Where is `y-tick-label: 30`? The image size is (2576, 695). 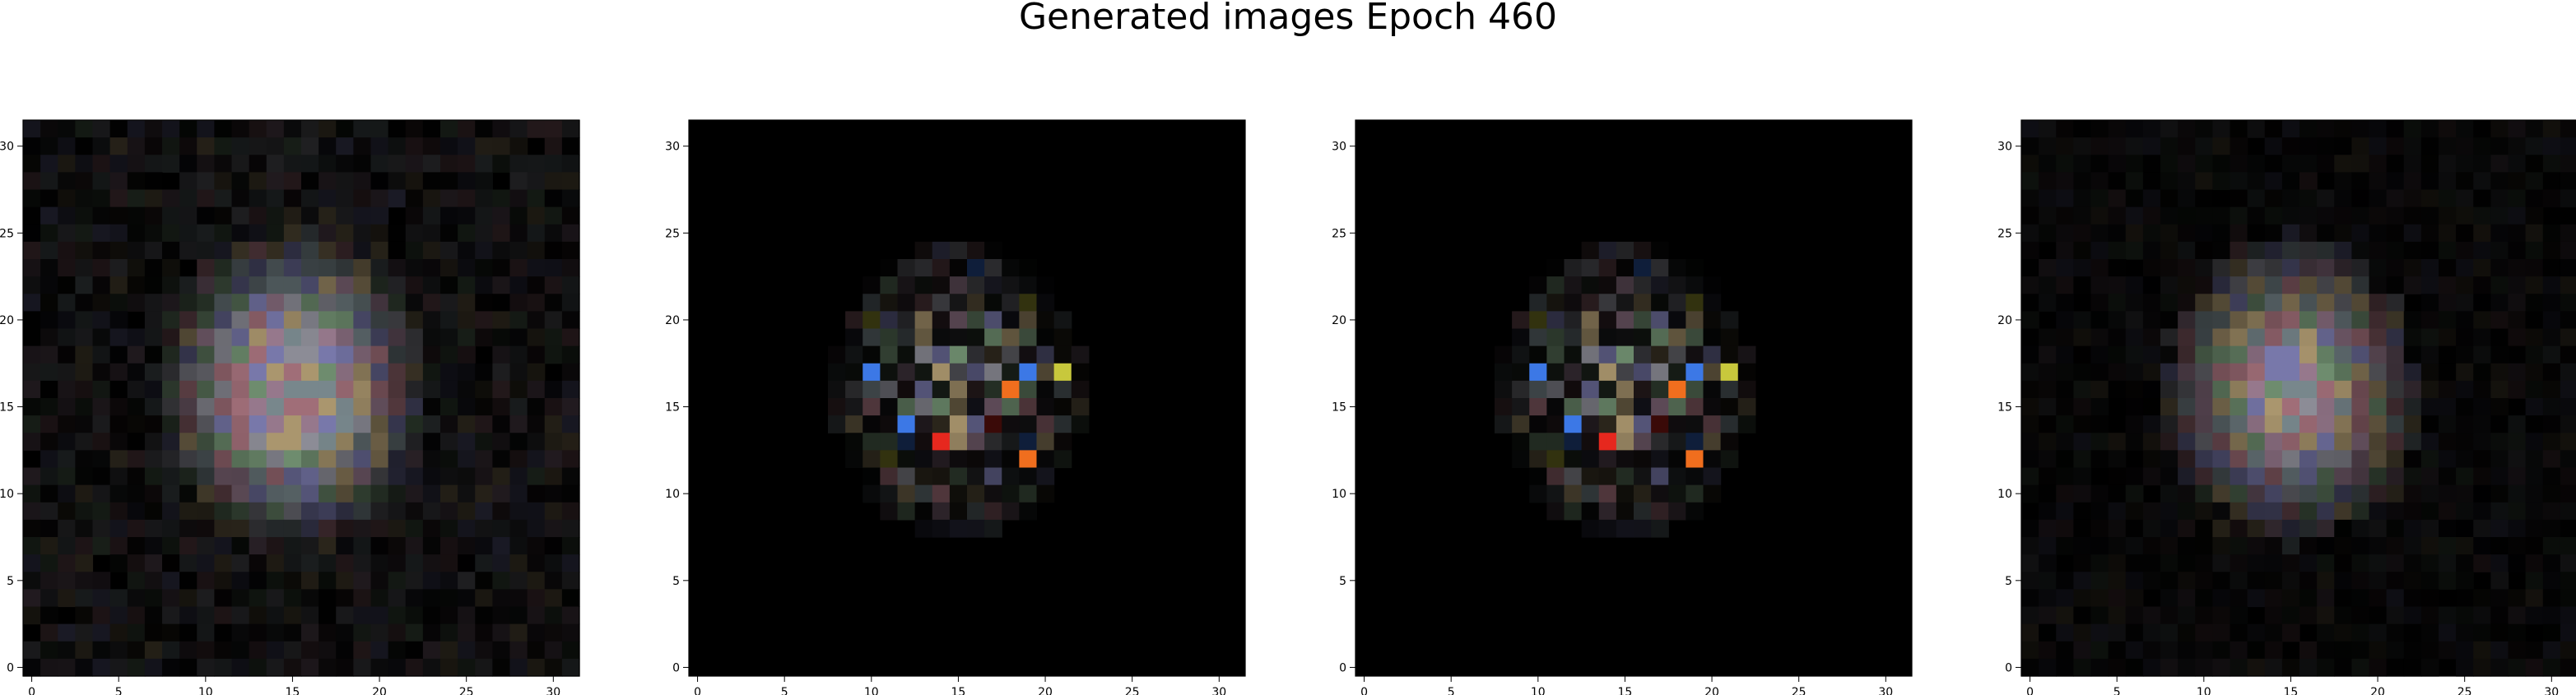 y-tick-label: 30 is located at coordinates (2004, 147).